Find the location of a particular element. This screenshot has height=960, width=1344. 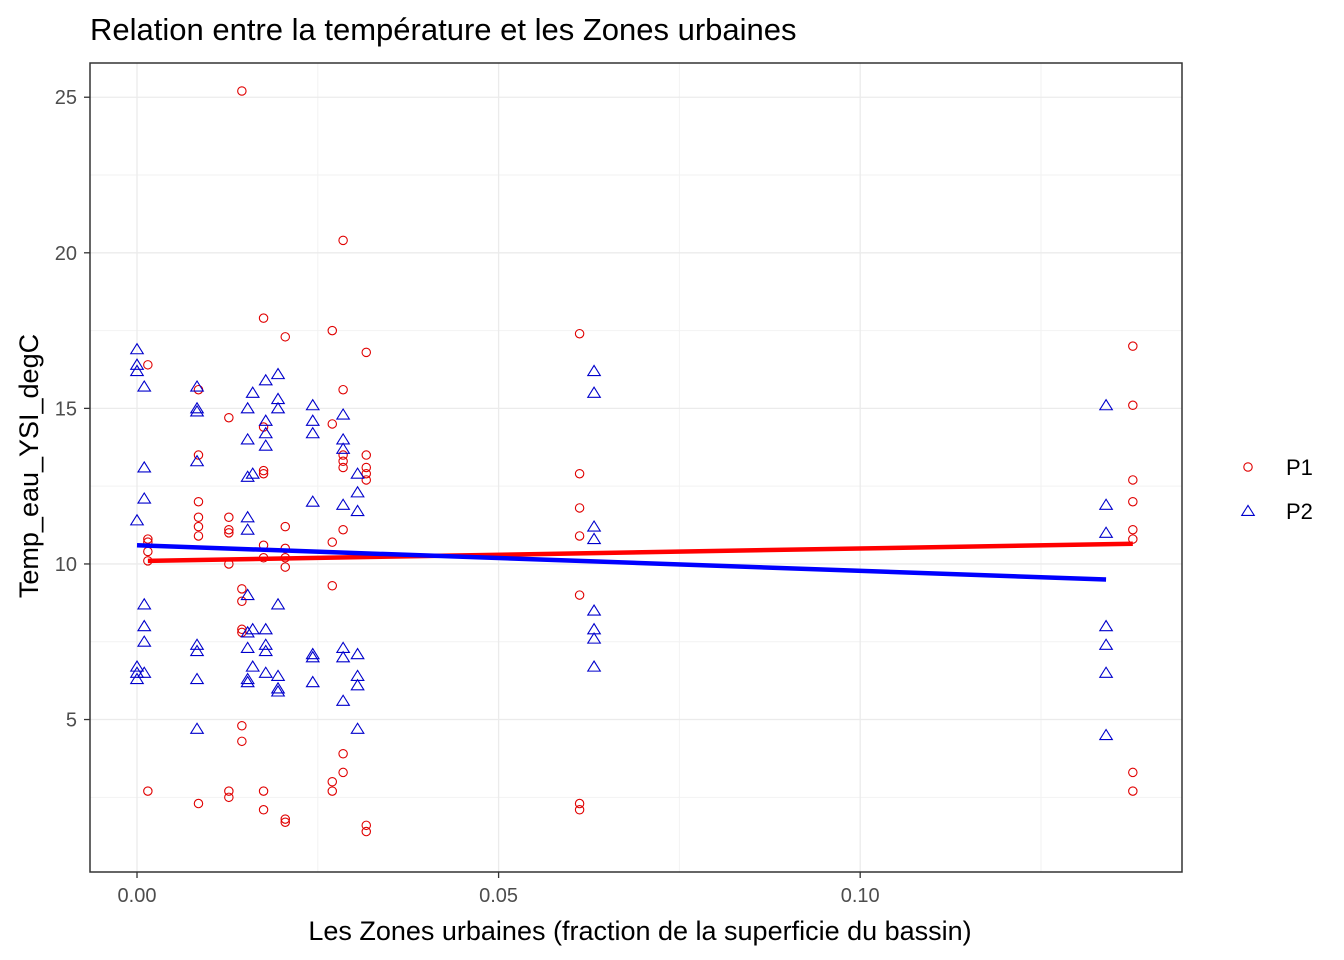

y-tick-label: 5 is located at coordinates (71, 721).